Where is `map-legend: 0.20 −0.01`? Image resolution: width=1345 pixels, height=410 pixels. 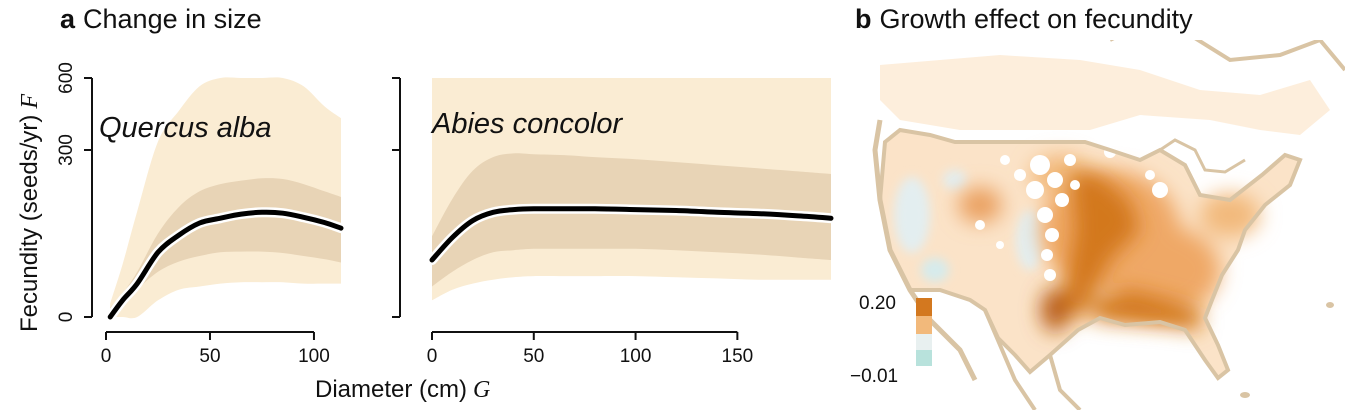 map-legend: 0.20 −0.01 is located at coordinates (891, 340).